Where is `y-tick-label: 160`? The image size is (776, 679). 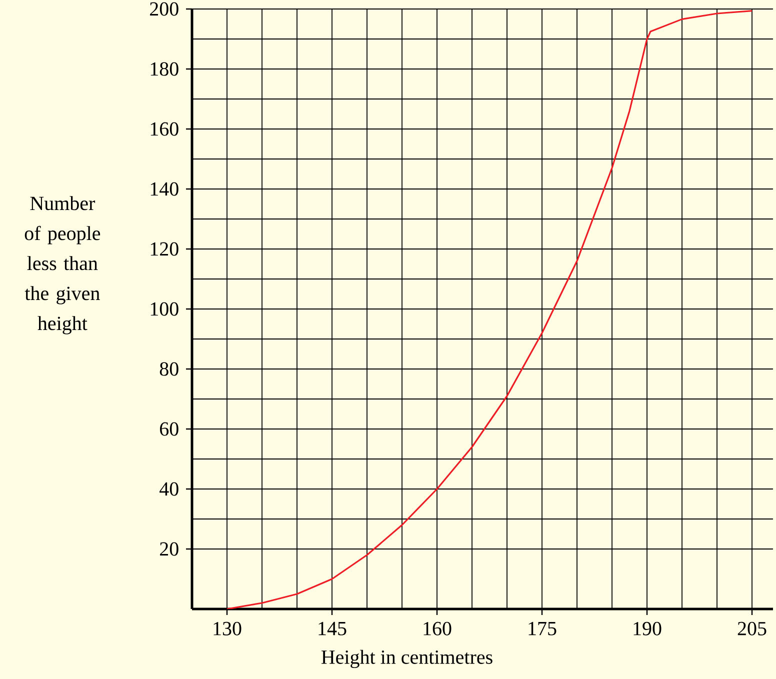
y-tick-label: 160 is located at coordinates (164, 129).